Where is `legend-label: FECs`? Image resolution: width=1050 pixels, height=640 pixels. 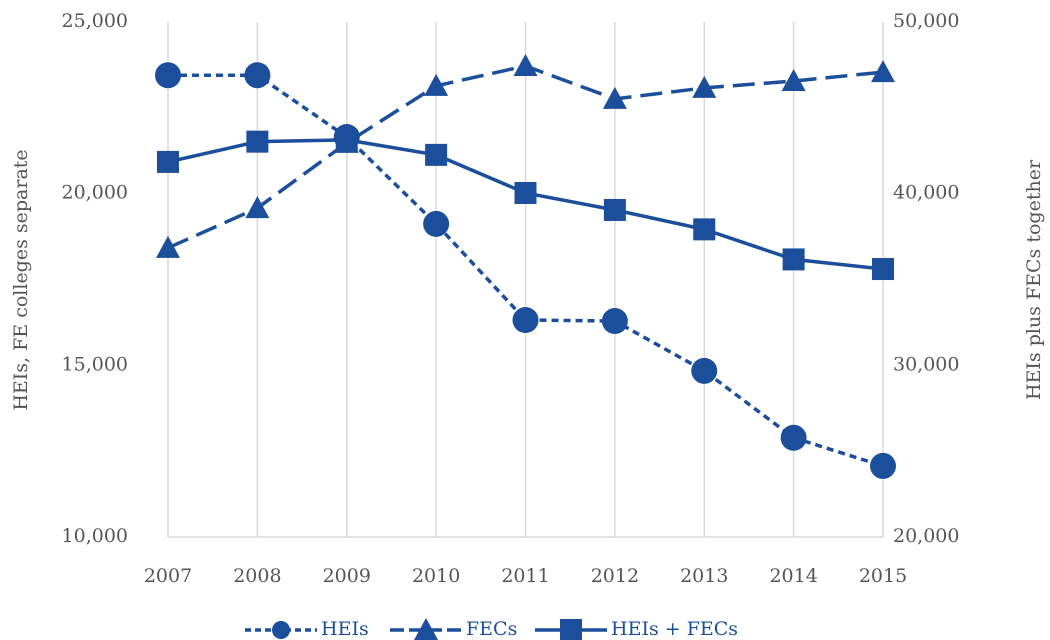
legend-label: FECs is located at coordinates (491, 629).